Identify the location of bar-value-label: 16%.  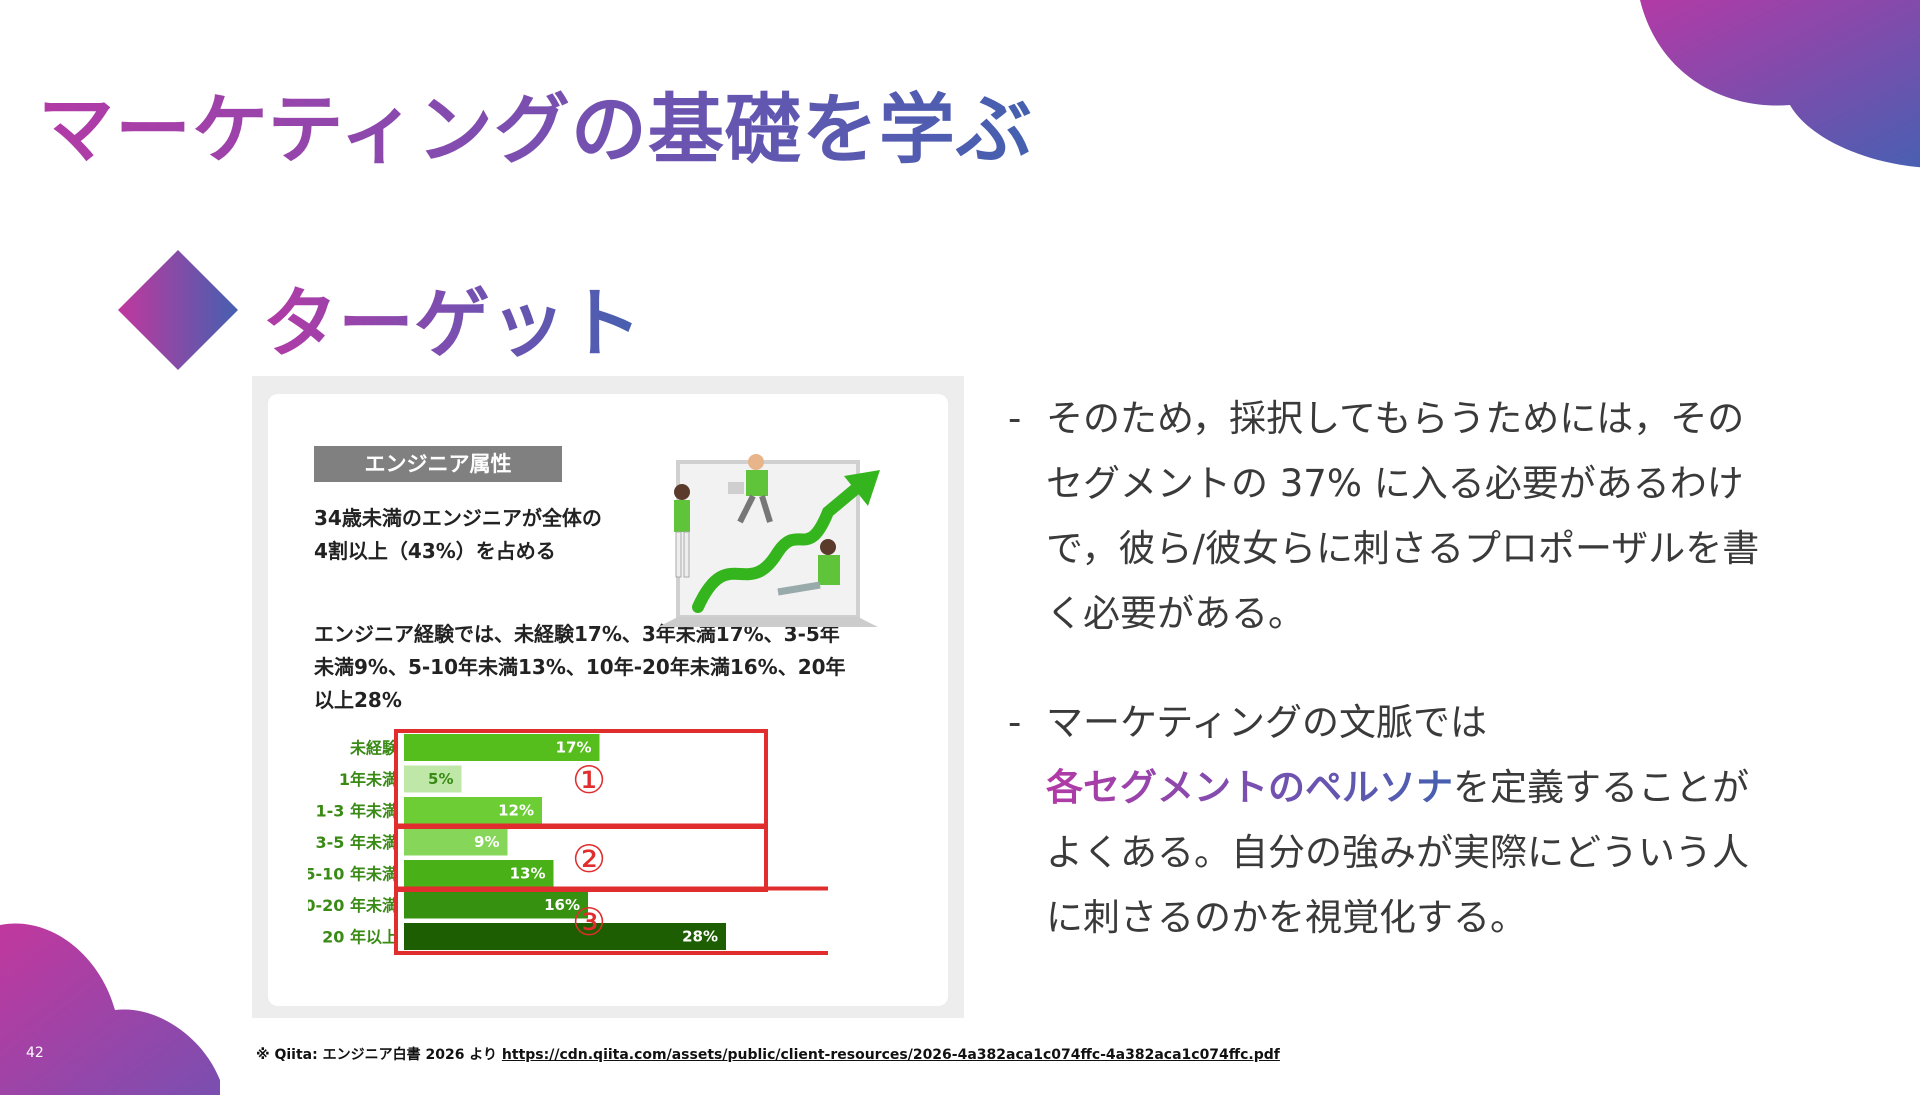
(562, 905).